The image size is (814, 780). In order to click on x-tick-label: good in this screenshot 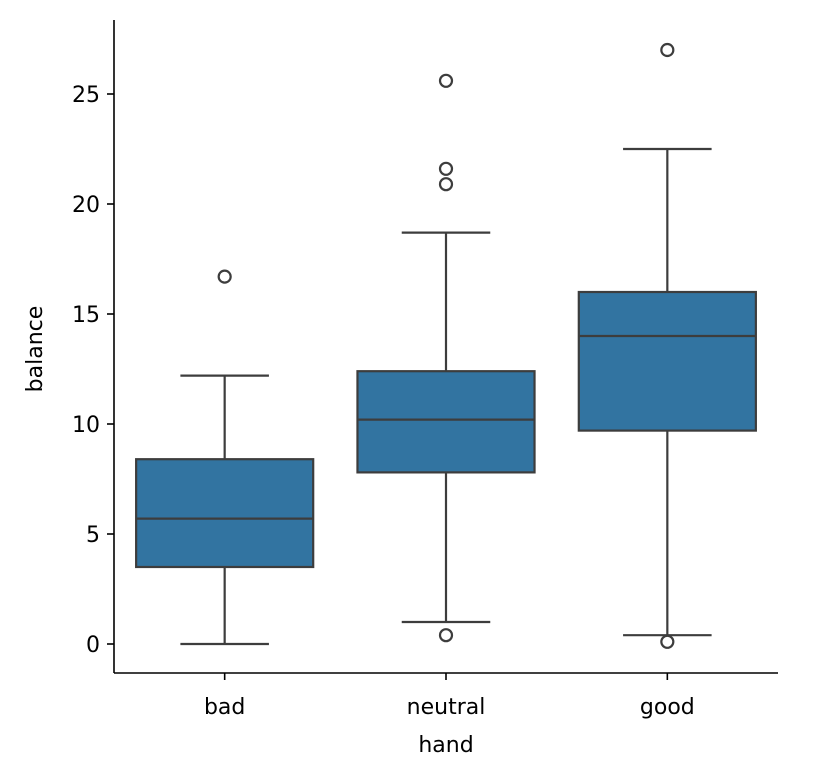, I will do `click(667, 707)`.